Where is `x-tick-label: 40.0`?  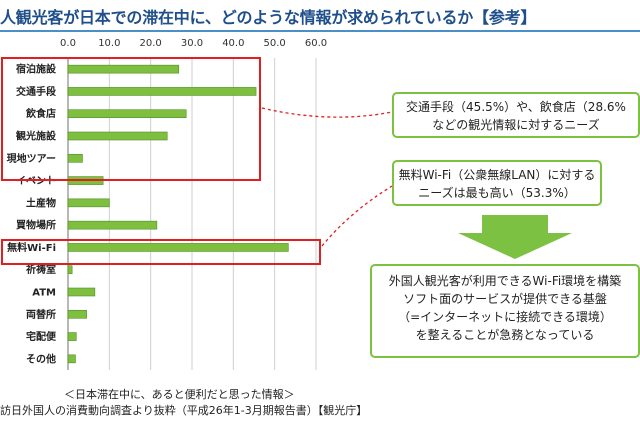 x-tick-label: 40.0 is located at coordinates (233, 43).